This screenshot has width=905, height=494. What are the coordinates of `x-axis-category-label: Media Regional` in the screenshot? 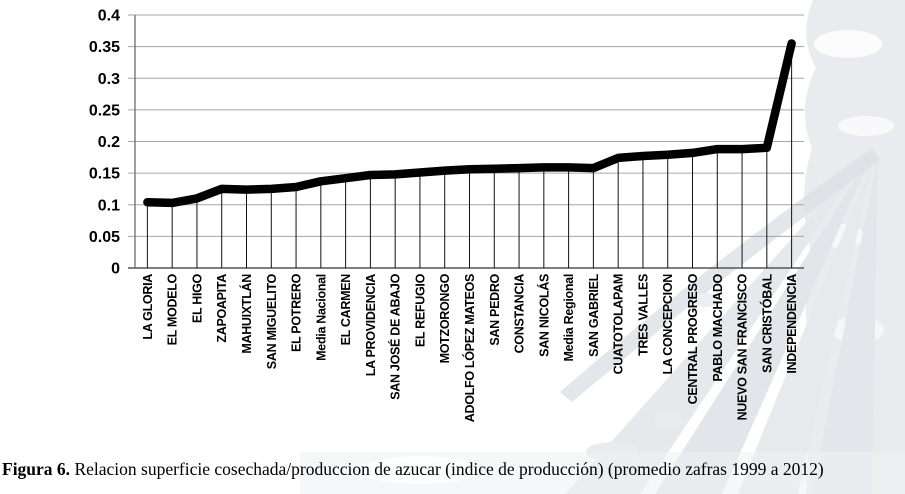 It's located at (569, 317).